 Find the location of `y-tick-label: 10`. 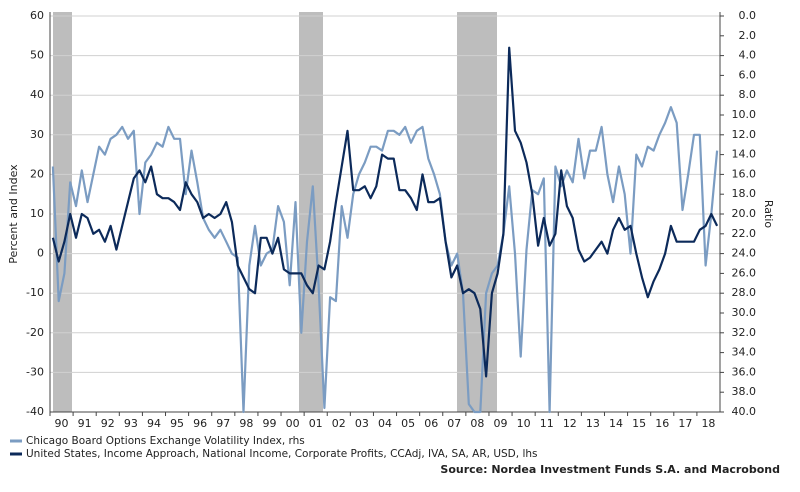

y-tick-label: 10 is located at coordinates (37, 213).